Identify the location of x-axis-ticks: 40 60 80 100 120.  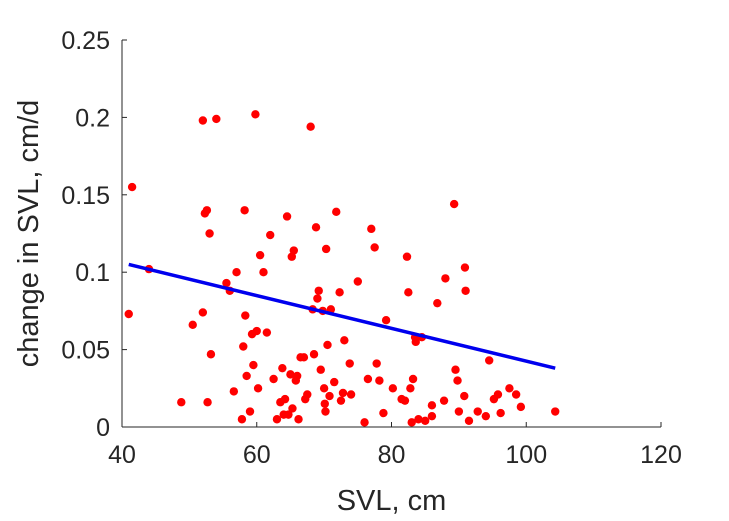
(395, 445).